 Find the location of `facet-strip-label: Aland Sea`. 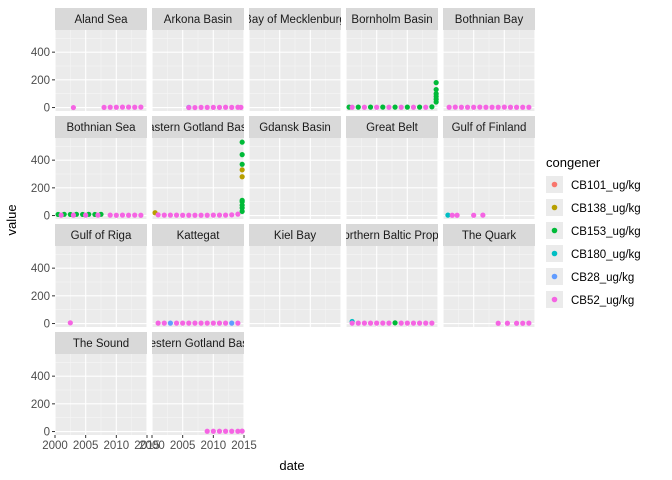

facet-strip-label: Aland Sea is located at coordinates (101, 20).